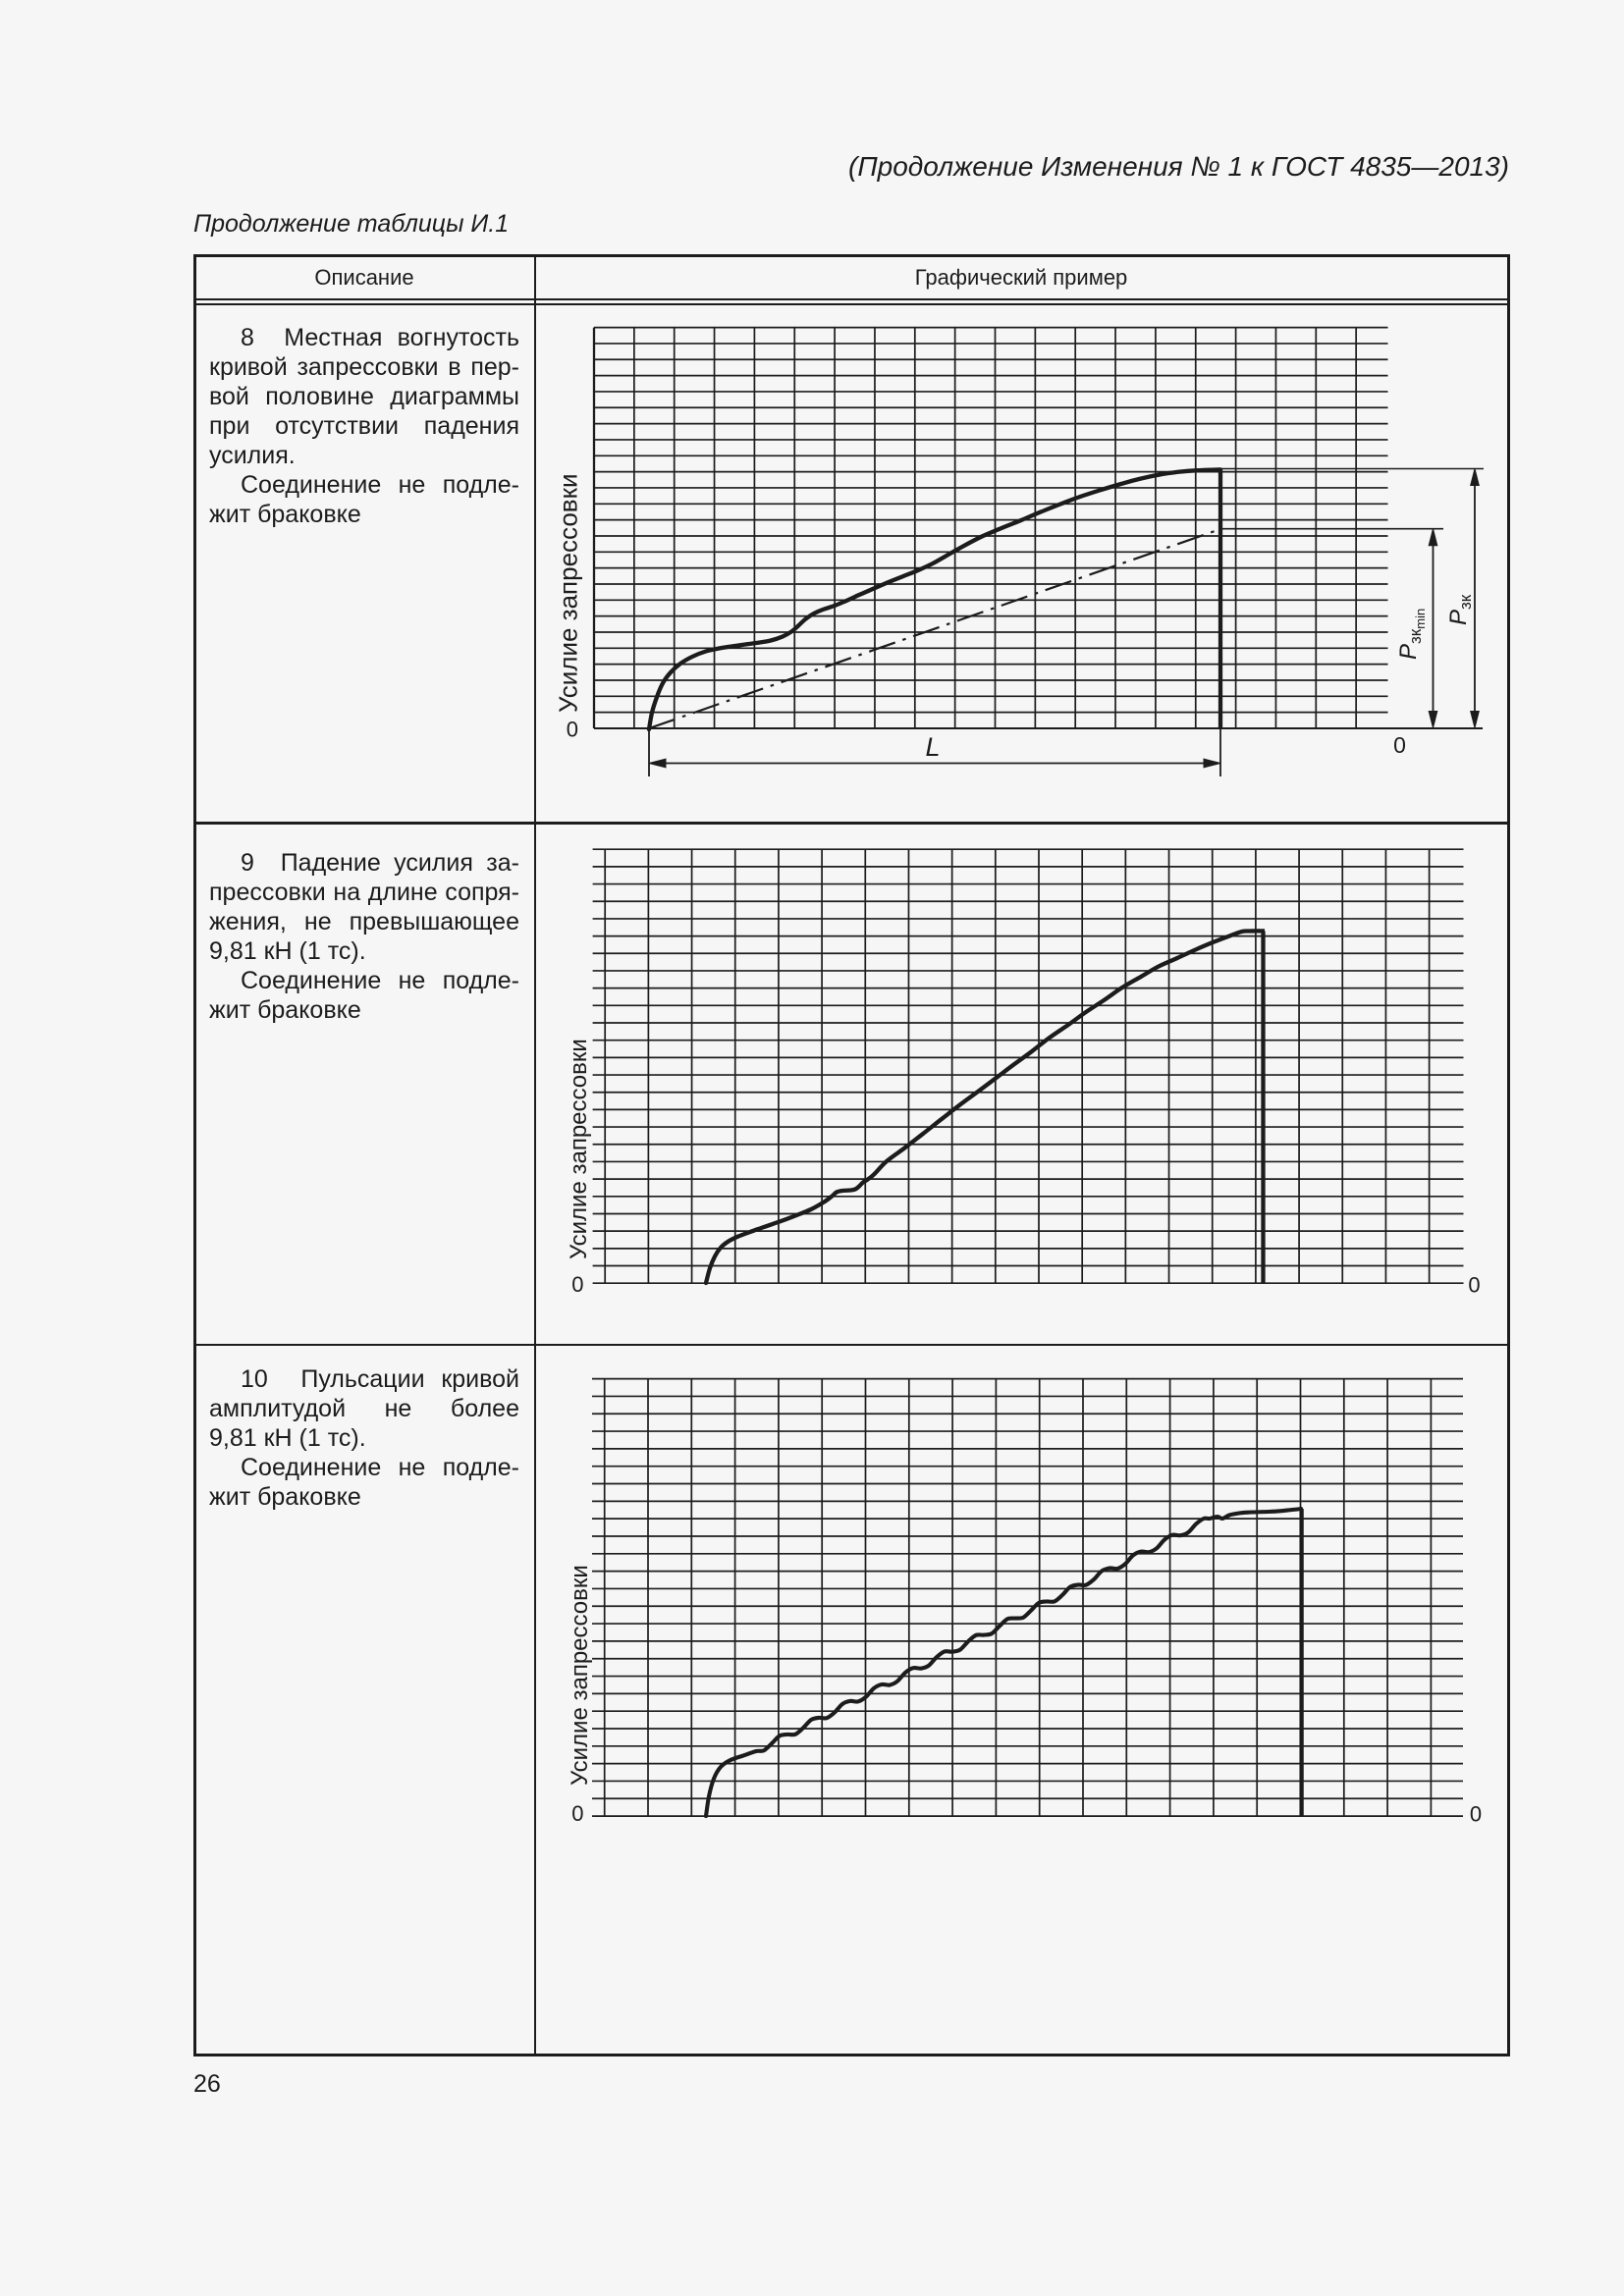 The image size is (1624, 2296). I want to click on svg-text: Pзк, so click(1460, 609).